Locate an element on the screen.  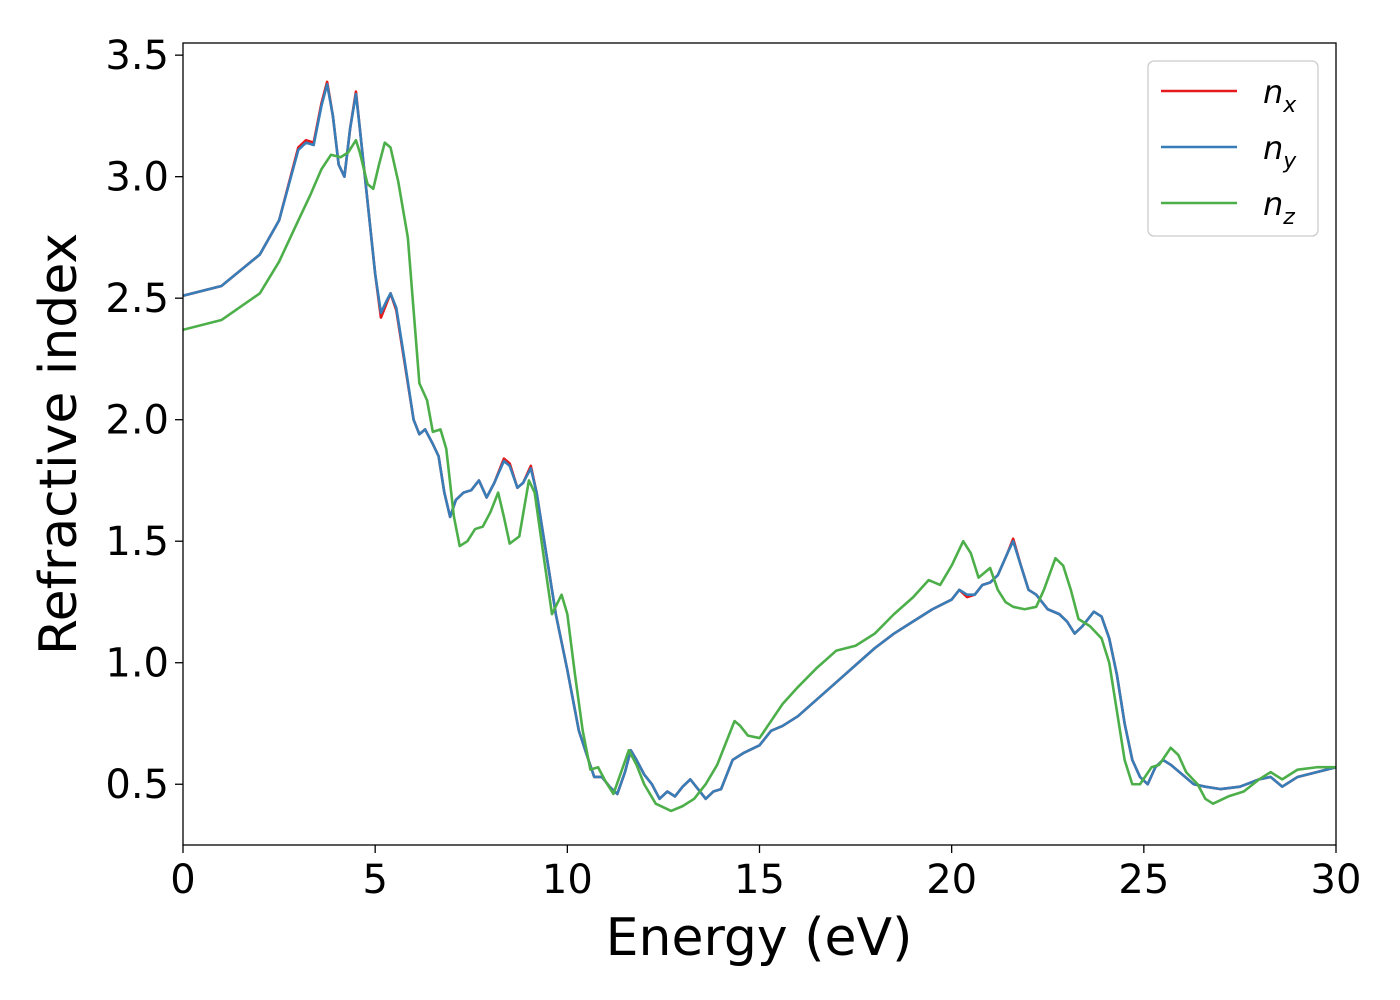
legend-label: nz is located at coordinates (1279, 207).